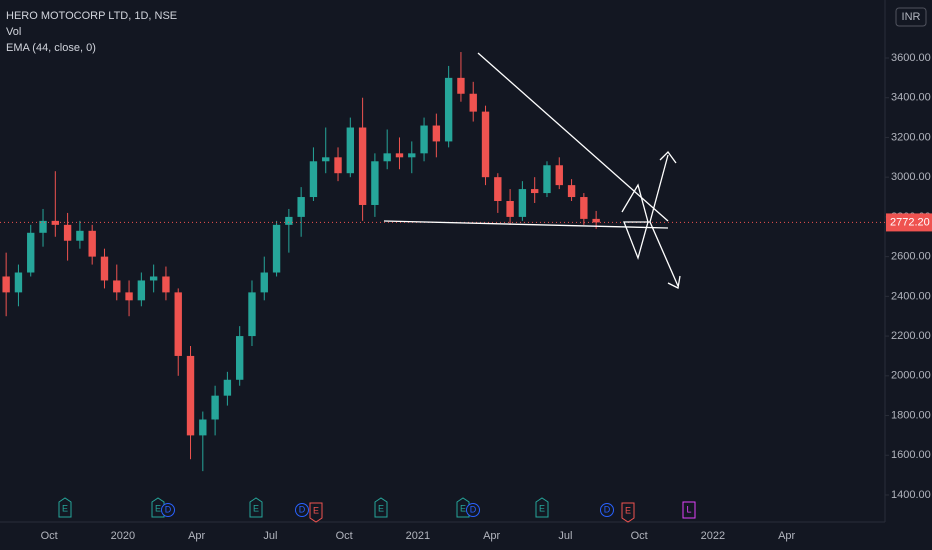  What do you see at coordinates (911, 455) in the screenshot?
I see `y-tick-label: 1600.00` at bounding box center [911, 455].